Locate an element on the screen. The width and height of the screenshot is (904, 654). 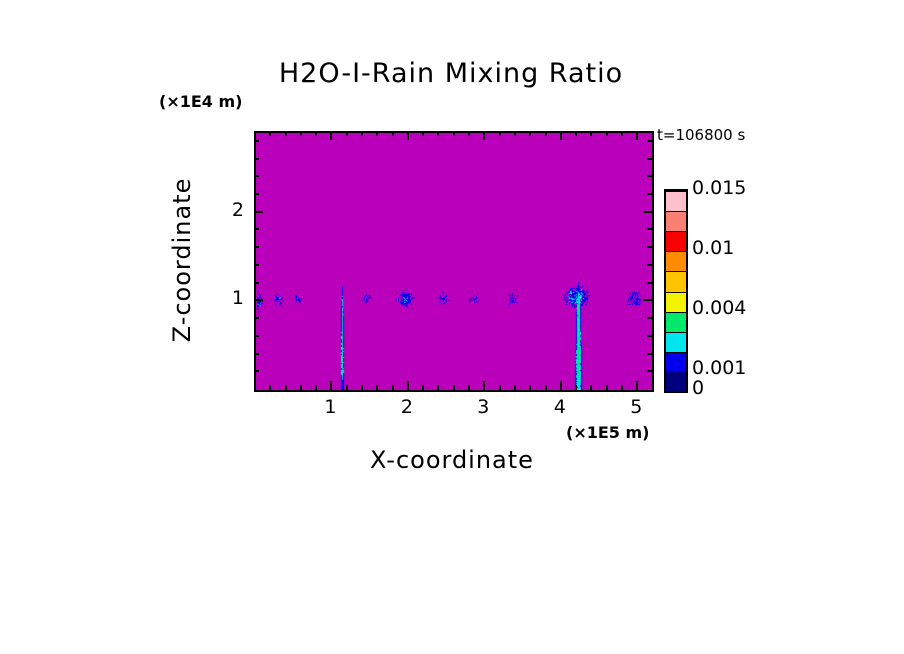
x-tick-label: 2 is located at coordinates (406, 407).